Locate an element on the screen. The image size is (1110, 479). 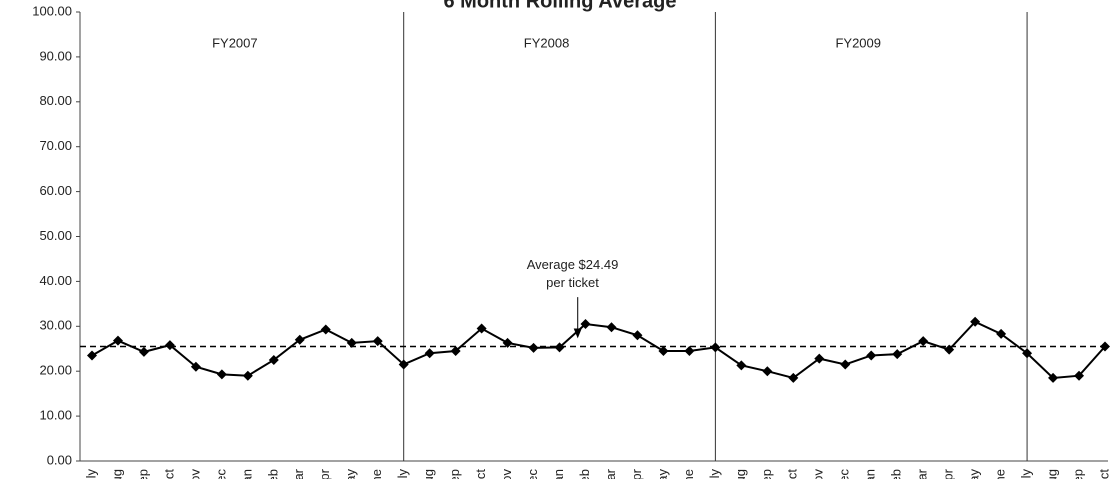
y-tick-label: 90.00 is located at coordinates (55, 55).